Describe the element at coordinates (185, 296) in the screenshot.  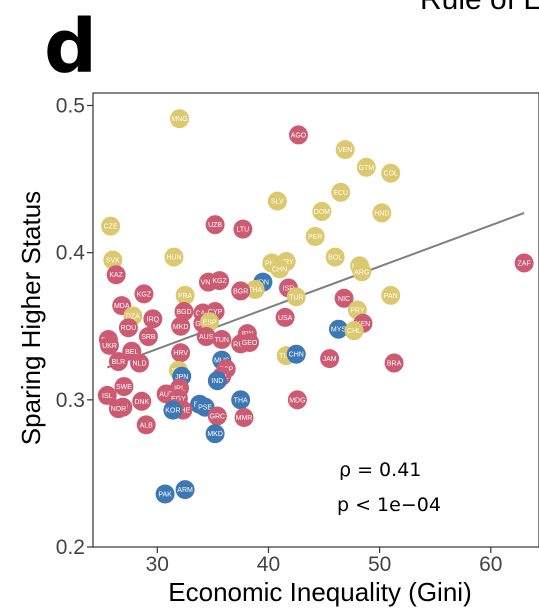
I see `data-point-label: FRA` at that location.